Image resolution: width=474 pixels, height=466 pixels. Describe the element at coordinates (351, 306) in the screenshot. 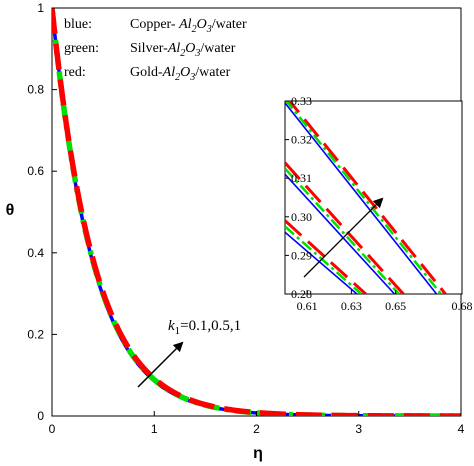

I see `inset-x-tick-label: 0.63` at that location.